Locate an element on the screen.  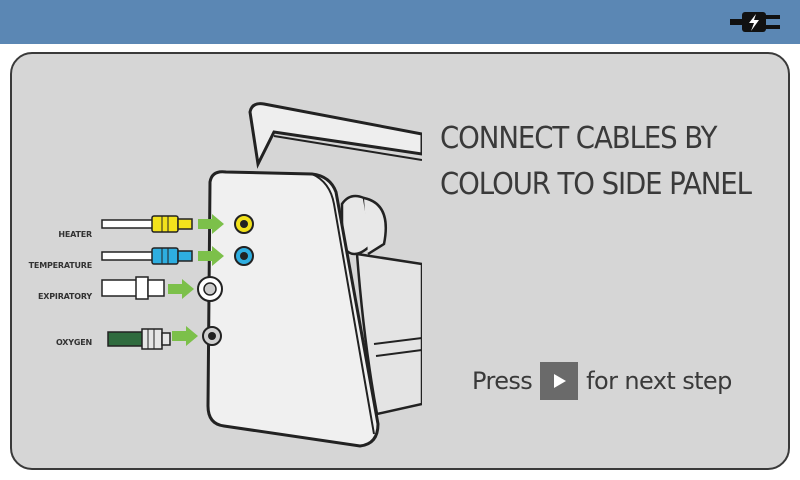
cable-label-expiratory: EXPIRATORY is located at coordinates (65, 296).